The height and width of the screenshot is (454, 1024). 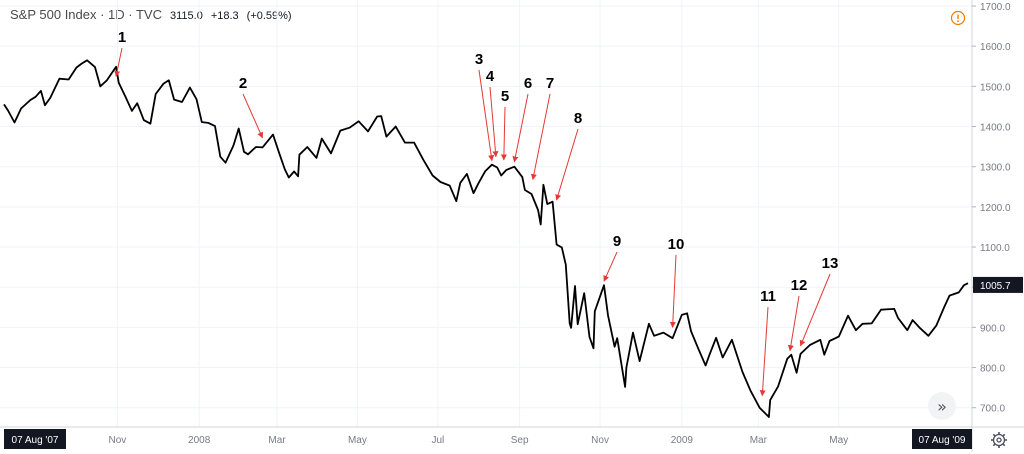 What do you see at coordinates (995, 248) in the screenshot?
I see `y-tick-label: 1100.0` at bounding box center [995, 248].